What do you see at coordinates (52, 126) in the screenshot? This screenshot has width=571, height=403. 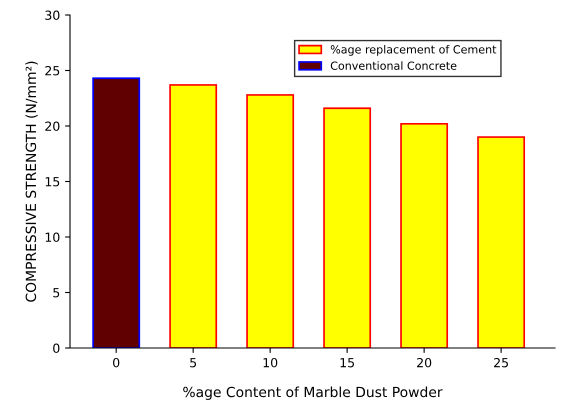 I see `y-tick-label: 20` at bounding box center [52, 126].